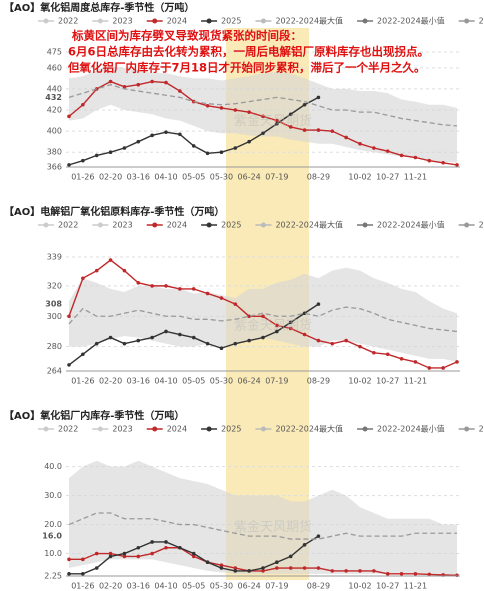 The height and width of the screenshot is (591, 484). I want to click on legend-label: 2025, so click(231, 21).